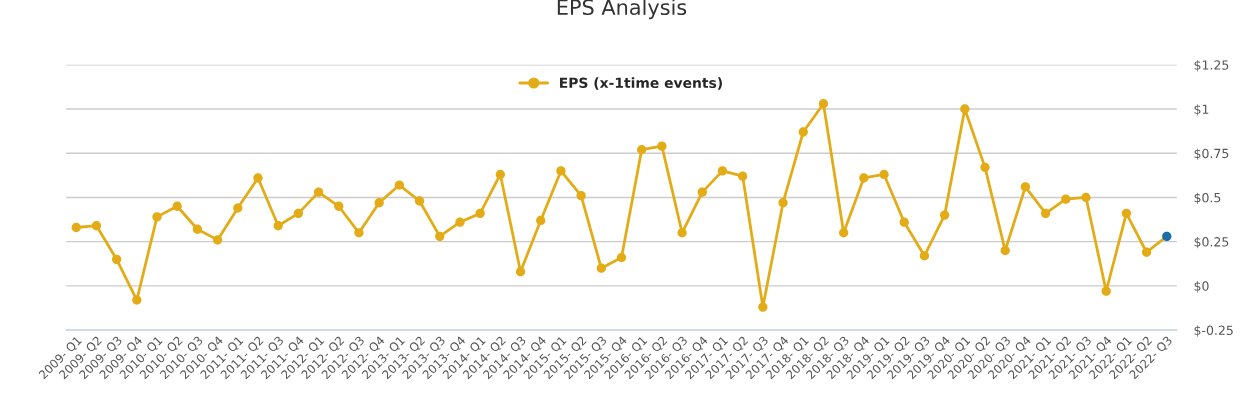 The height and width of the screenshot is (405, 1248). I want to click on y-tick-label: $-0.25, so click(1213, 331).